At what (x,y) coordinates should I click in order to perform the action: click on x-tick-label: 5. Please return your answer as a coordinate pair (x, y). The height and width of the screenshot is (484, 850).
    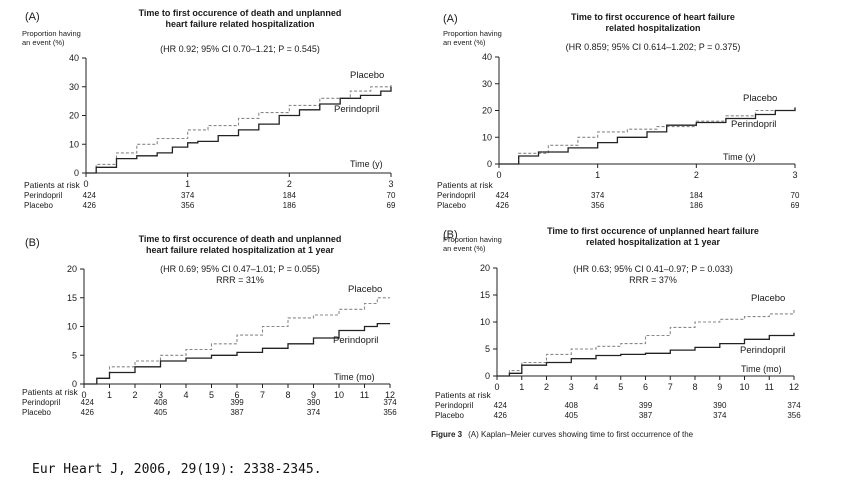
    Looking at the image, I should click on (211, 395).